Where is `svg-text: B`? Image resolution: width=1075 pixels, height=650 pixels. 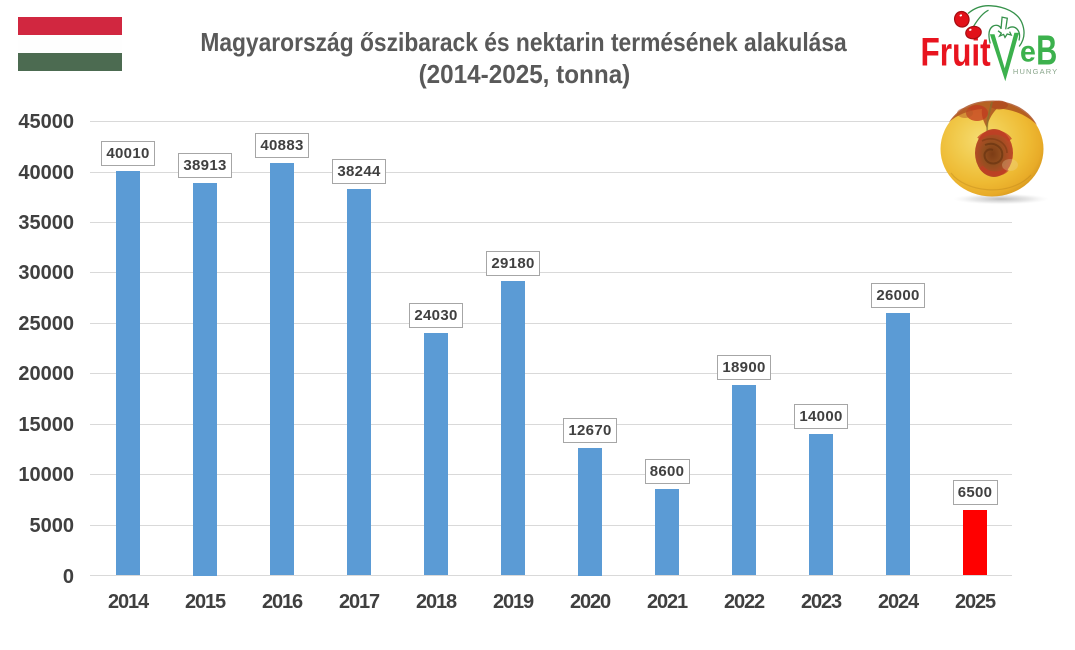
svg-text: B is located at coordinates (1046, 50).